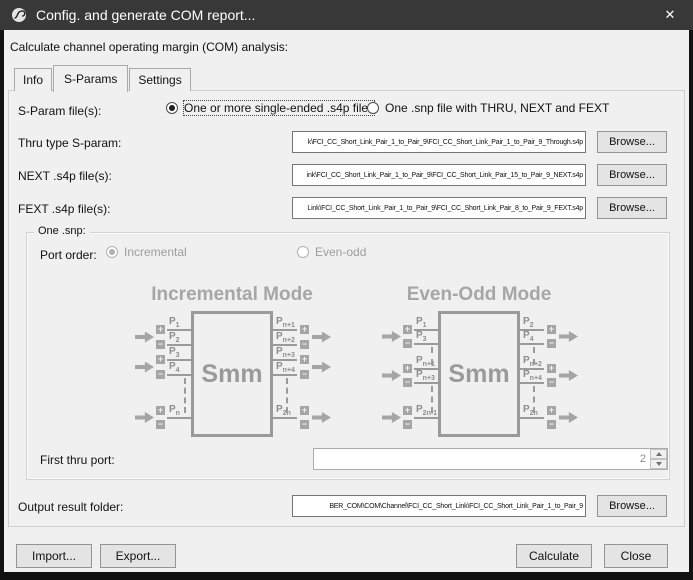 This screenshot has height=580, width=693. What do you see at coordinates (62, 231) in the screenshot?
I see `groupbox-label: One .snp:` at bounding box center [62, 231].